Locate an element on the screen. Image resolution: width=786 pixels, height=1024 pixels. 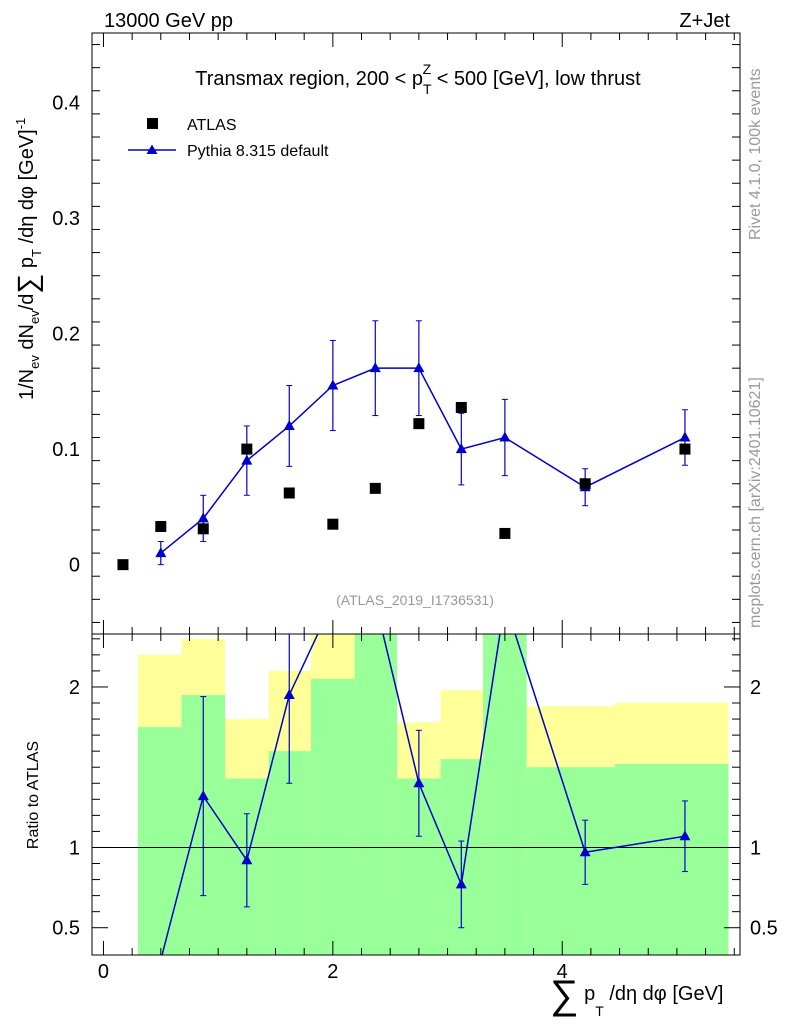
y-tick-label: 0.4 is located at coordinates (66, 103).